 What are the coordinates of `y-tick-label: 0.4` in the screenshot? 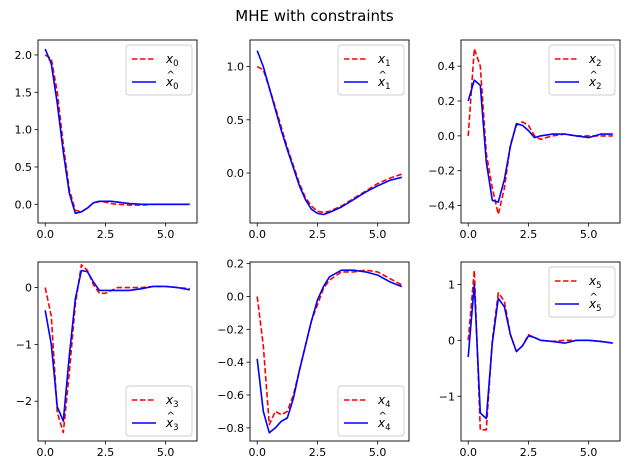 It's located at (447, 66).